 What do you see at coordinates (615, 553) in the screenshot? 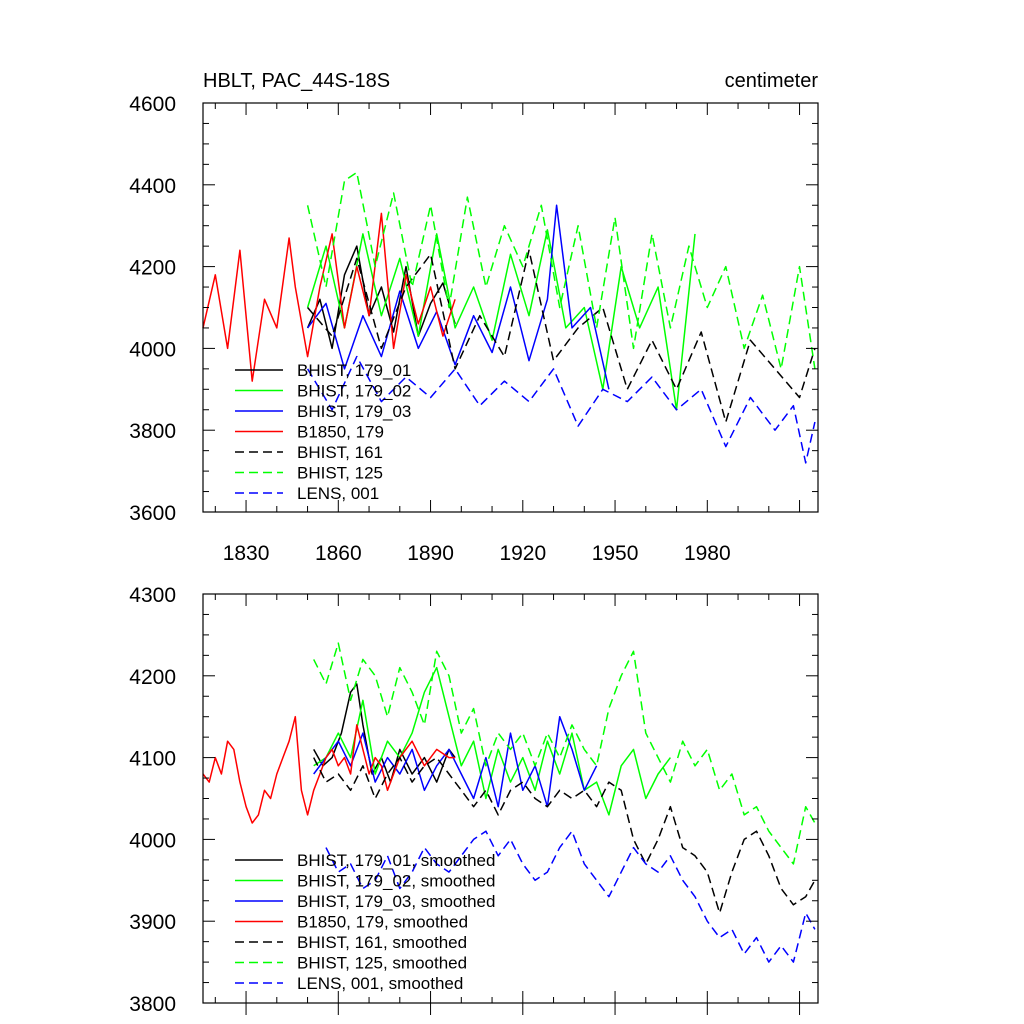
I see `x-tick-label: 1950` at bounding box center [615, 553].